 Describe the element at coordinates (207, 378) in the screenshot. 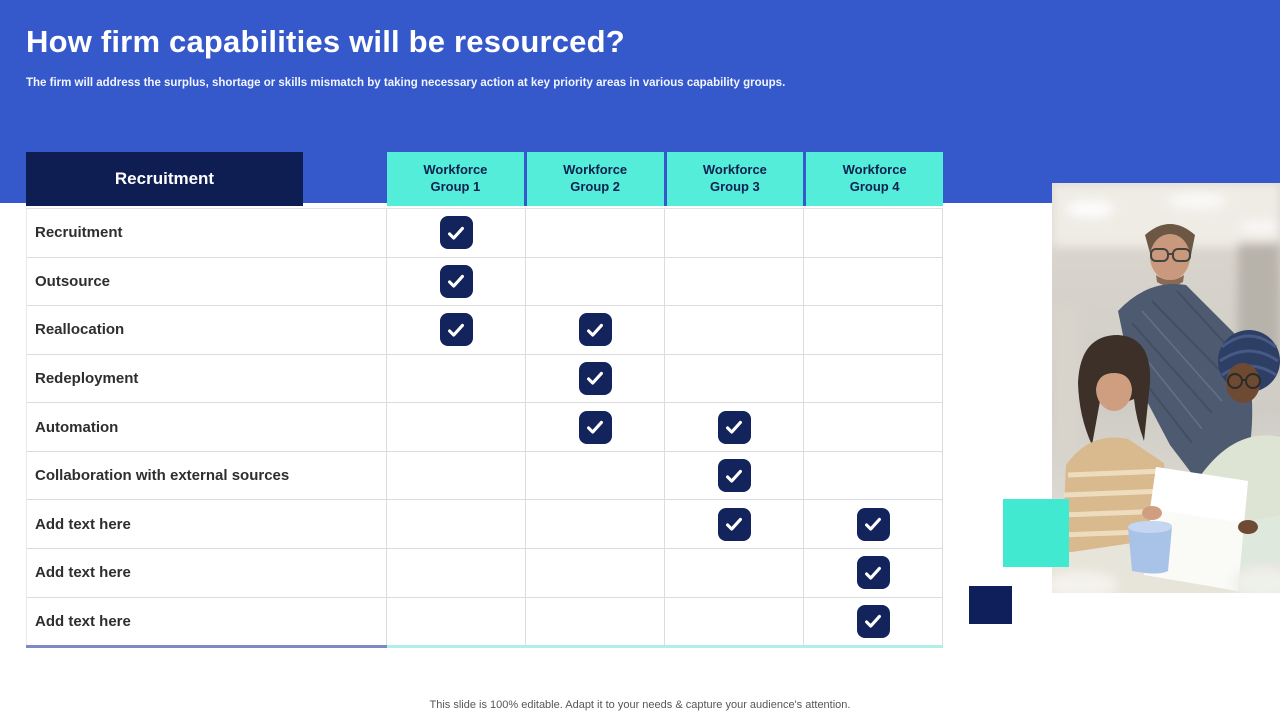

I see `row-label: Redeployment` at that location.